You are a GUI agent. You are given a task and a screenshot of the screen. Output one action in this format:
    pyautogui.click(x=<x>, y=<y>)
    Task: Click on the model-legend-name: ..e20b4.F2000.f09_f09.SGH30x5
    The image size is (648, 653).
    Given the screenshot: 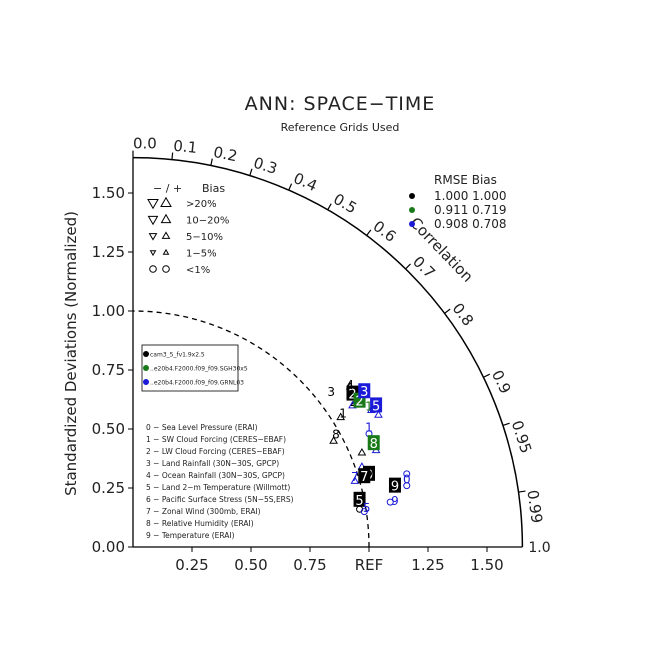 What is the action you would take?
    pyautogui.click(x=199, y=369)
    